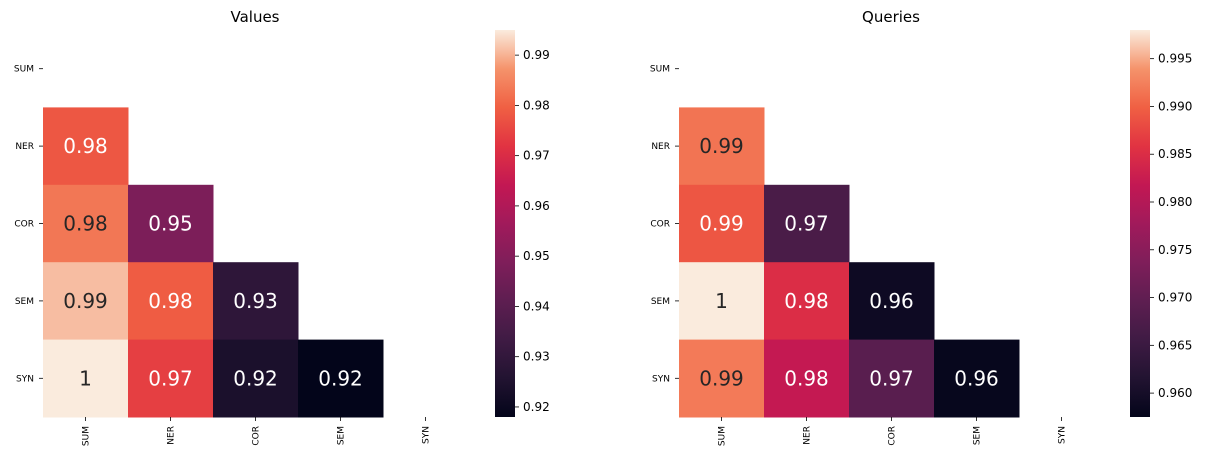 Image resolution: width=1209 pixels, height=458 pixels. I want to click on colorbar-tick-label: 0.985, so click(1175, 154).